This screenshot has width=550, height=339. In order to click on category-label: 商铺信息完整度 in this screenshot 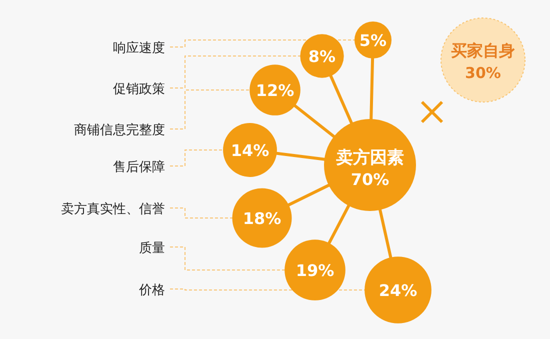, I will do `click(119, 130)`.